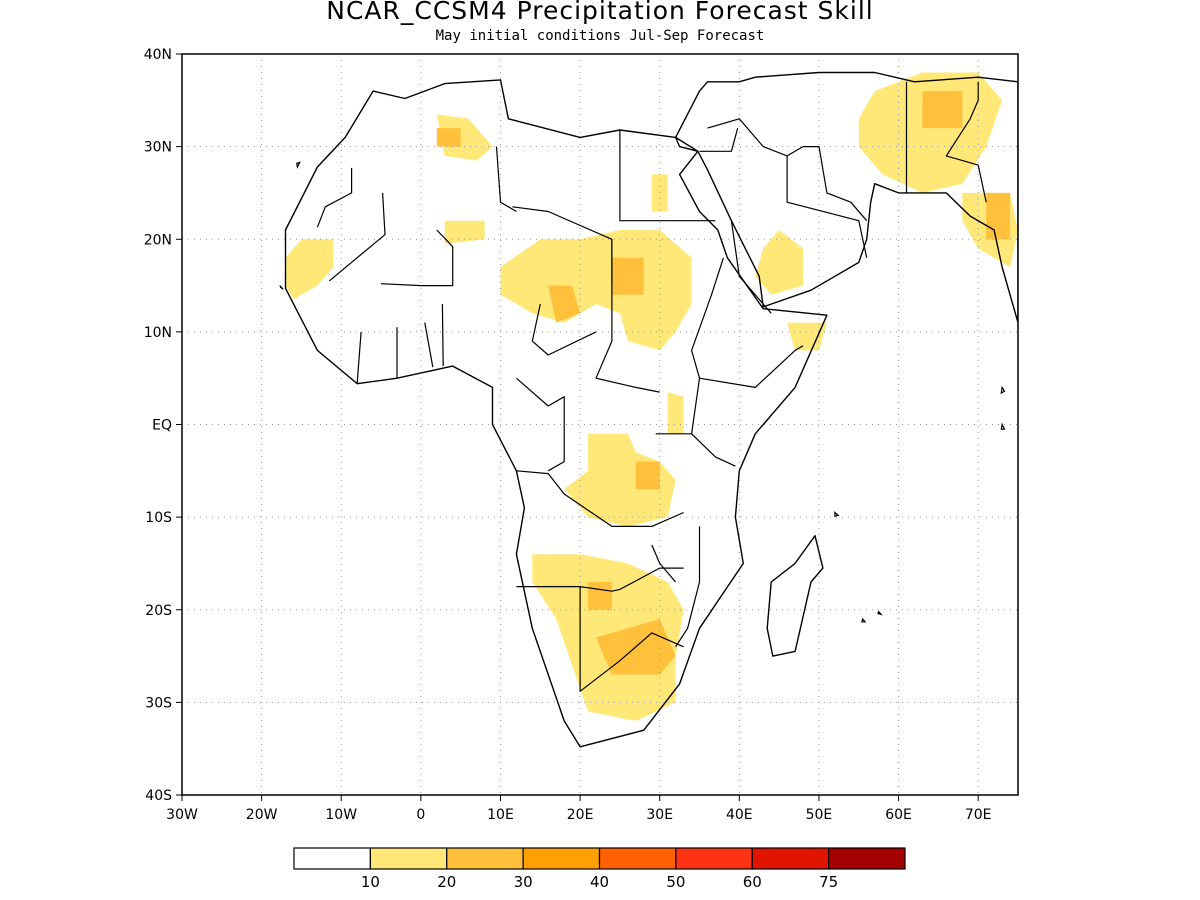  What do you see at coordinates (898, 815) in the screenshot?
I see `x-tick-label: 60E` at bounding box center [898, 815].